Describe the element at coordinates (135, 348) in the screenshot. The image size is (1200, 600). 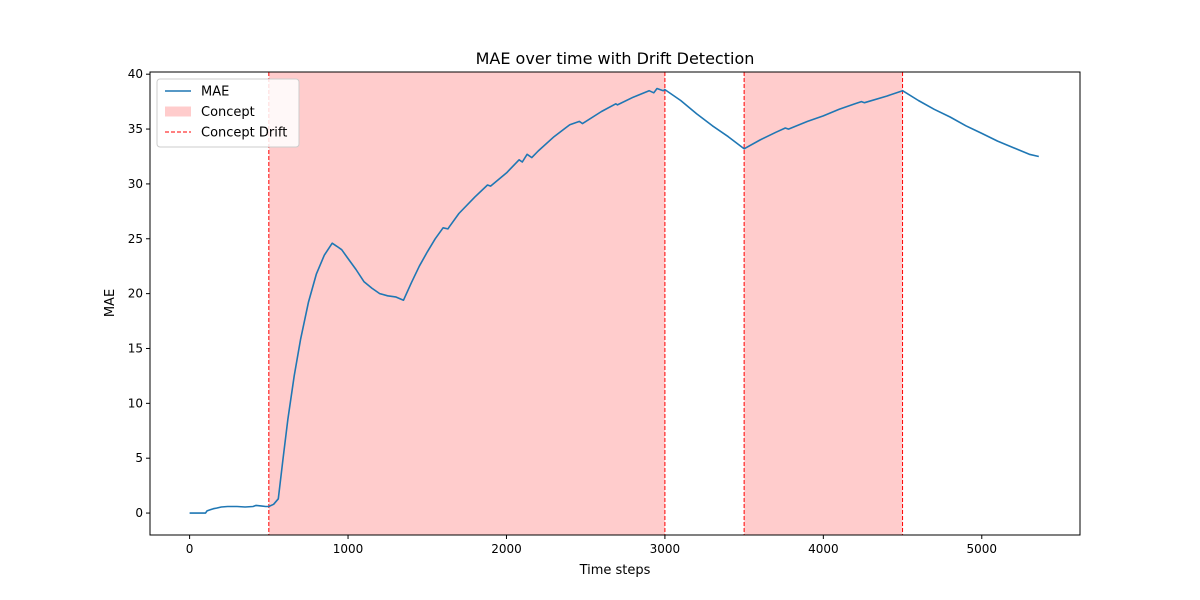
I see `y-tick-label: 15` at that location.